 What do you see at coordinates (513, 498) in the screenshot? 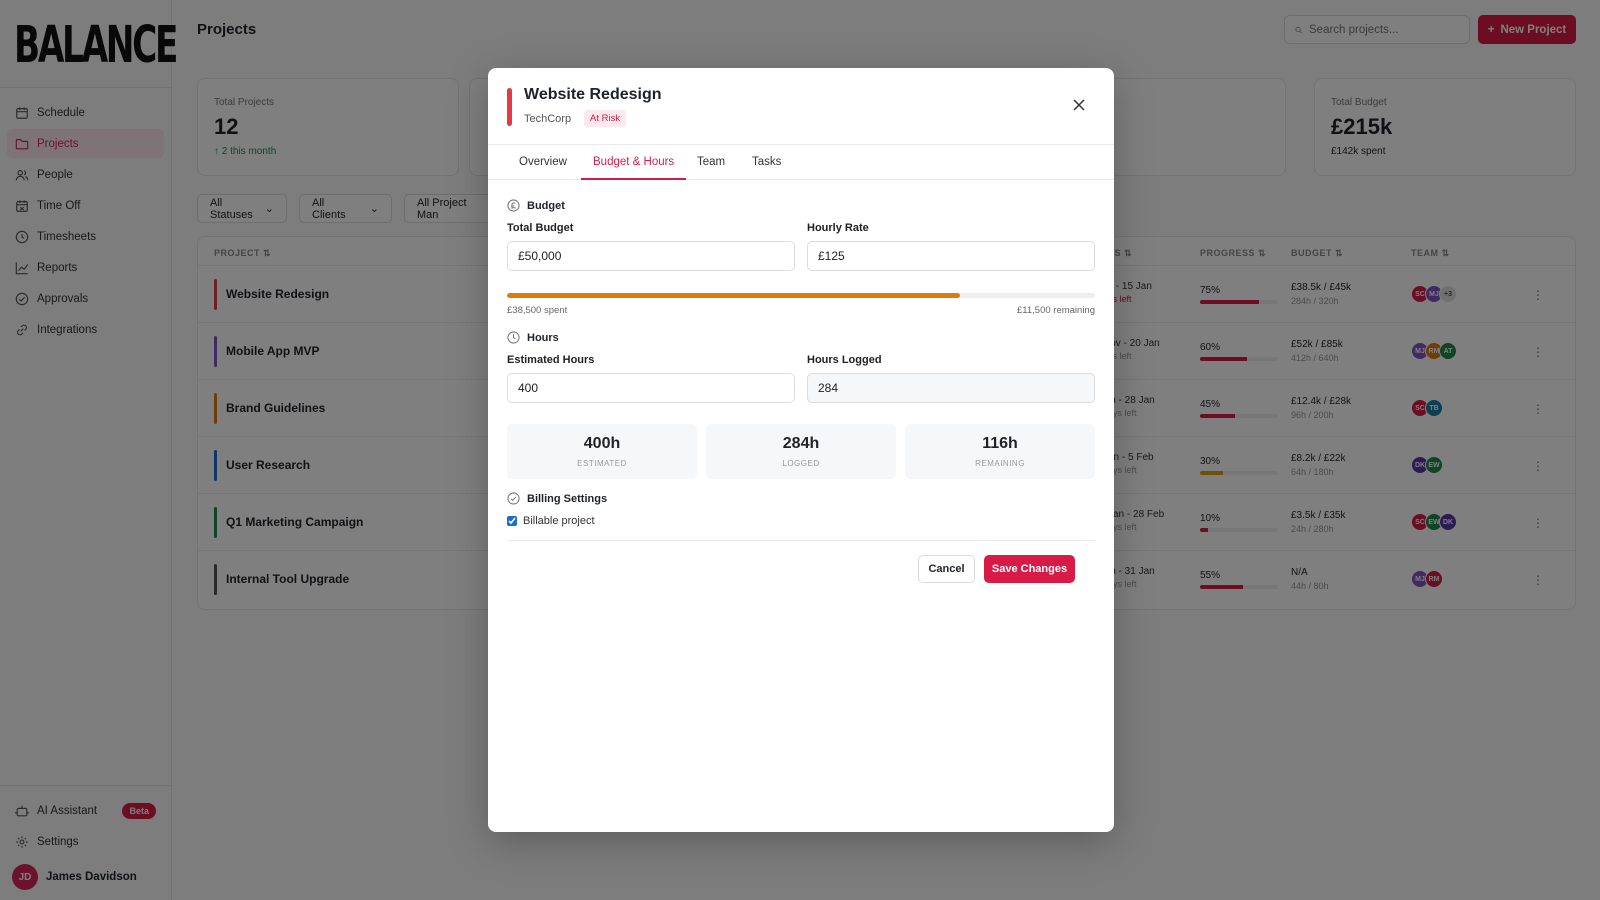
I see `check-circle-icon` at bounding box center [513, 498].